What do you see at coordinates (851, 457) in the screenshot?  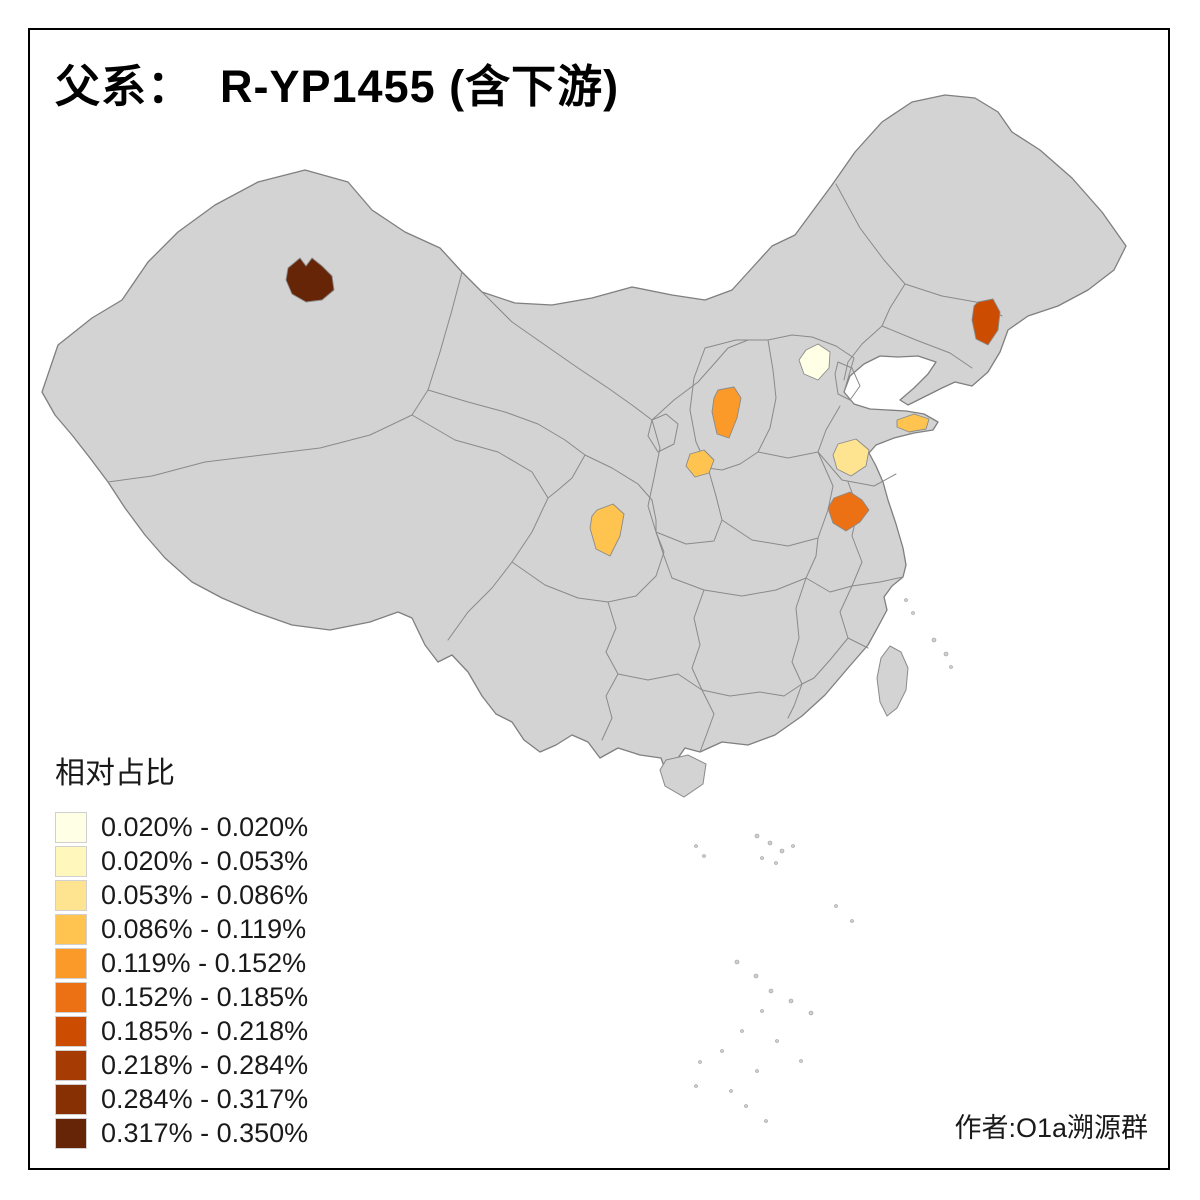 I see `choropleth-region-shandong-west` at bounding box center [851, 457].